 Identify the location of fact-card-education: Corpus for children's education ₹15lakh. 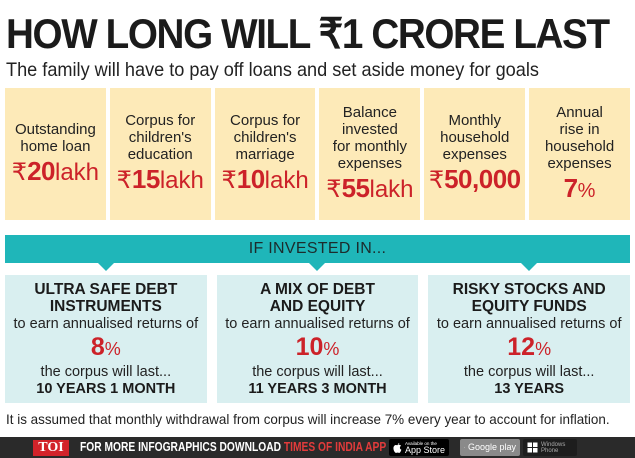
(160, 154).